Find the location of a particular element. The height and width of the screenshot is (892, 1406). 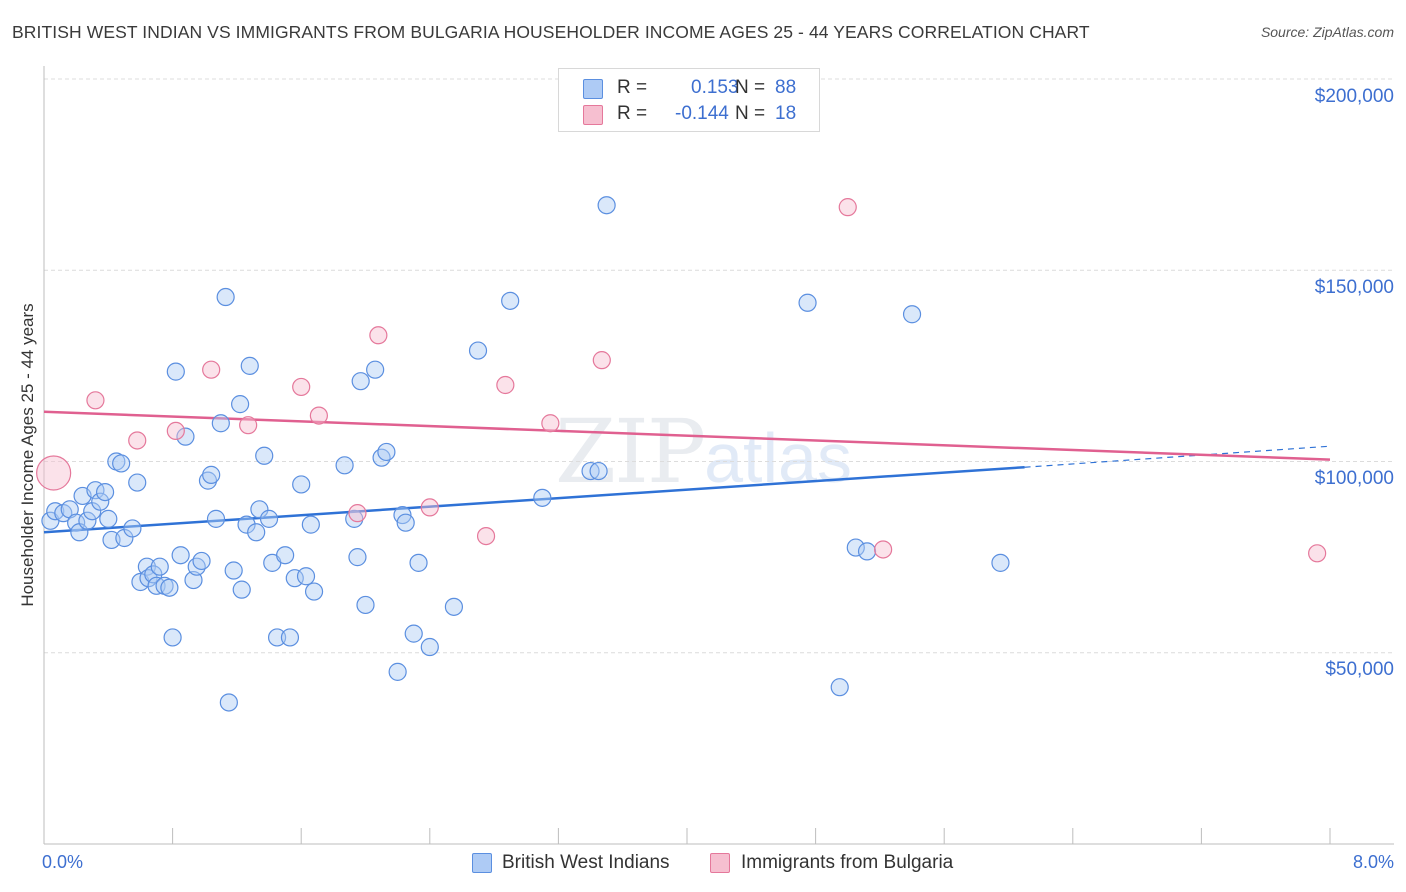

legend-swatch-pink is located at coordinates (720, 863).